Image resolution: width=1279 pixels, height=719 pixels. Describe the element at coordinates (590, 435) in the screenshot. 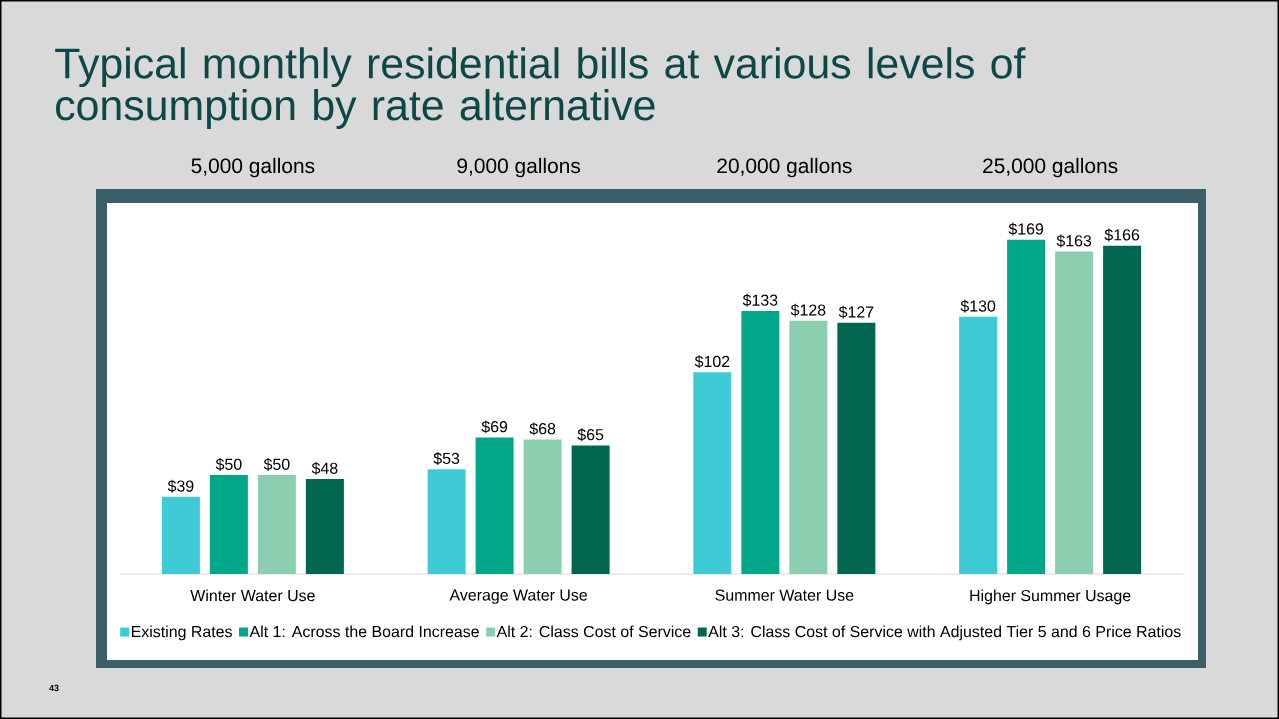

I see `data-label: $65` at that location.